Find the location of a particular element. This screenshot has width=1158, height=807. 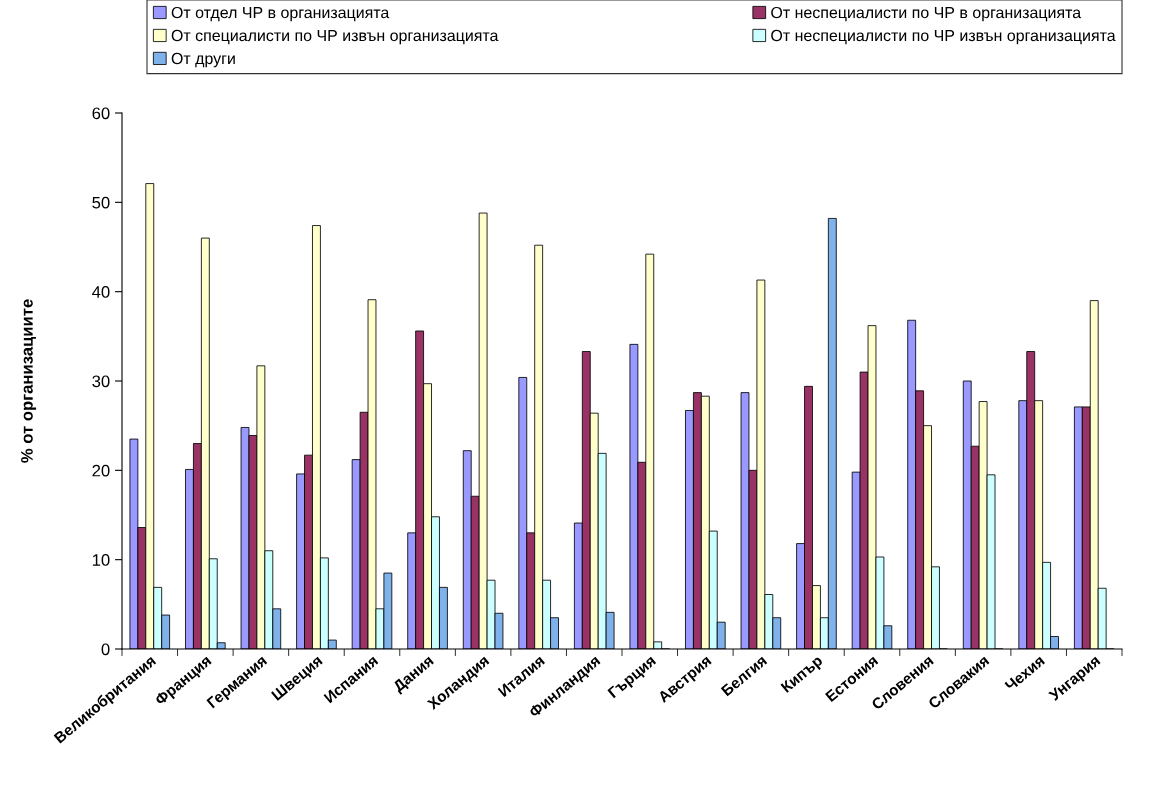

y-tick-label: 60 is located at coordinates (101, 113).